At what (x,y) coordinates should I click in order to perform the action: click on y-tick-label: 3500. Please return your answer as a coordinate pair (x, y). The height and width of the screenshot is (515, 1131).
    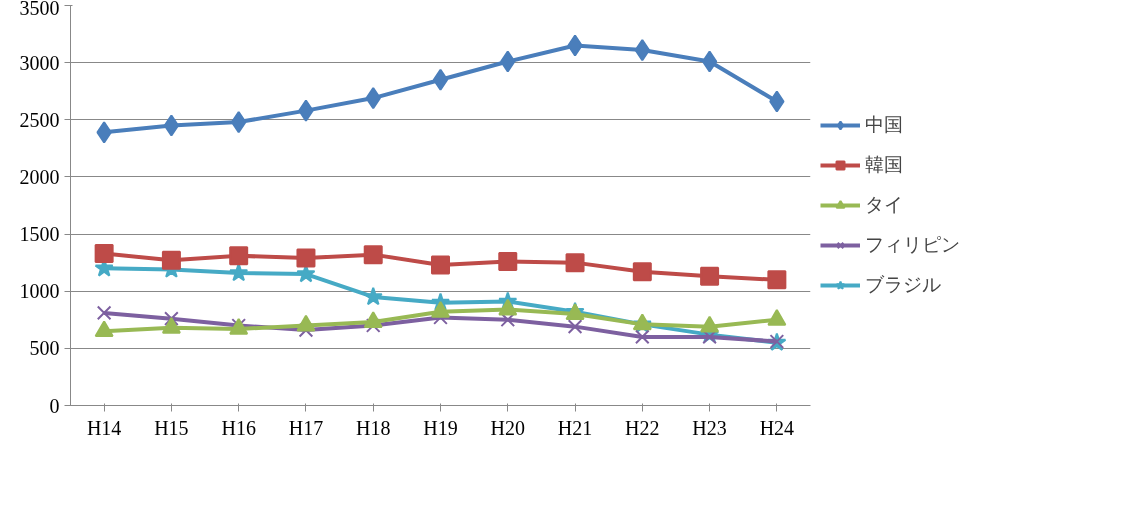
    Looking at the image, I should click on (39, 9).